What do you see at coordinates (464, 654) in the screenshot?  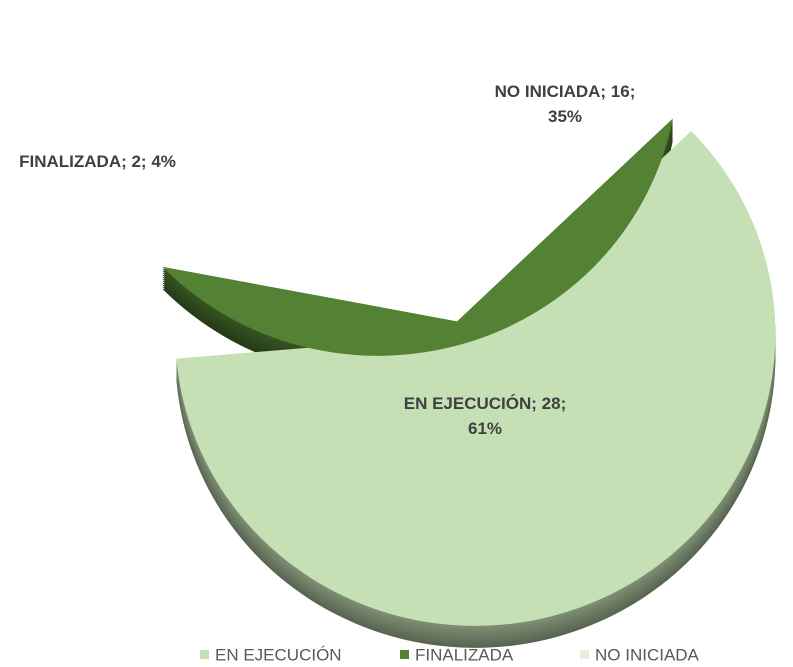 I see `legend-label: FINALIZADA` at bounding box center [464, 654].